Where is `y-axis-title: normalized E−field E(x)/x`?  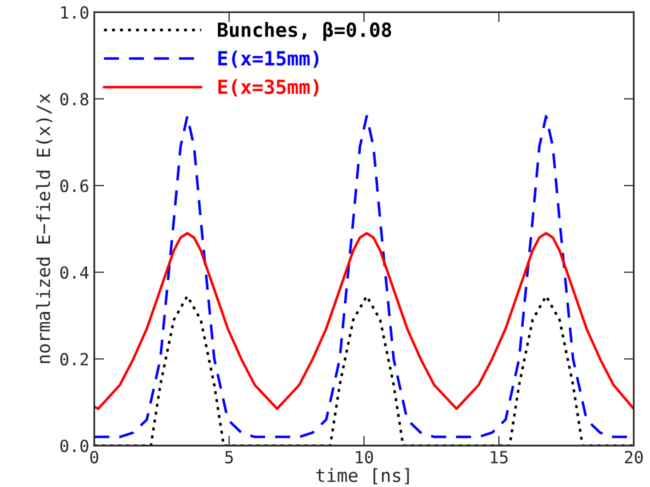 y-axis-title: normalized E−field E(x)/x is located at coordinates (44, 229).